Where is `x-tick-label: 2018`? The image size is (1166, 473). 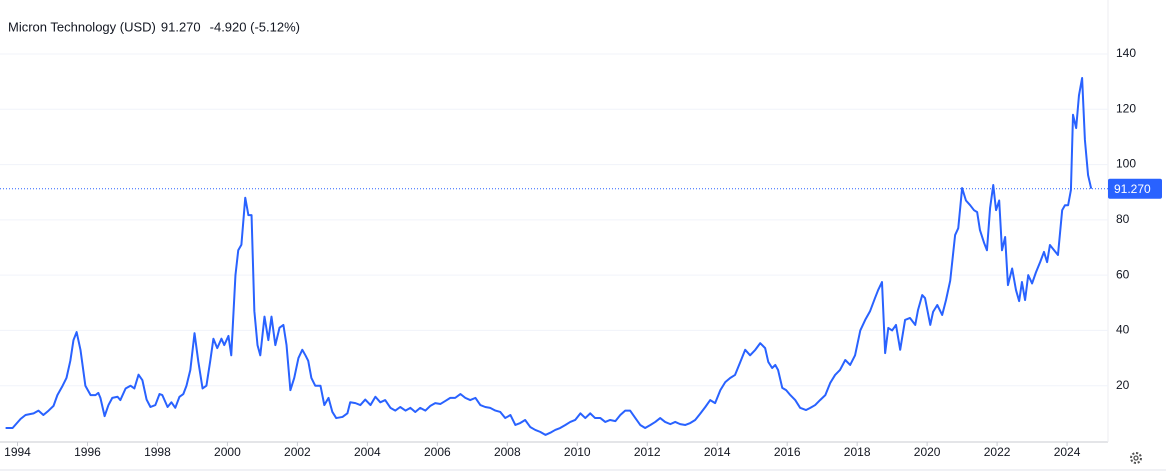 x-tick-label: 2018 is located at coordinates (857, 452).